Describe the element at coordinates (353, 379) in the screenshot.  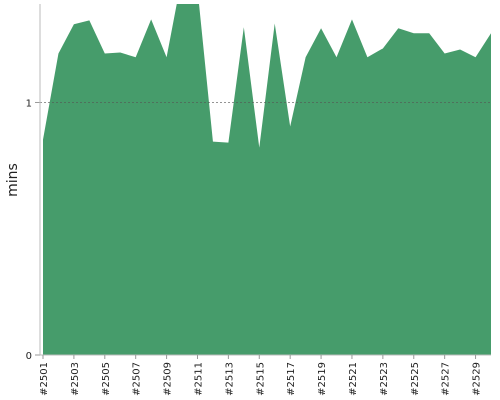
I see `x-tick-label: #2521` at that location.